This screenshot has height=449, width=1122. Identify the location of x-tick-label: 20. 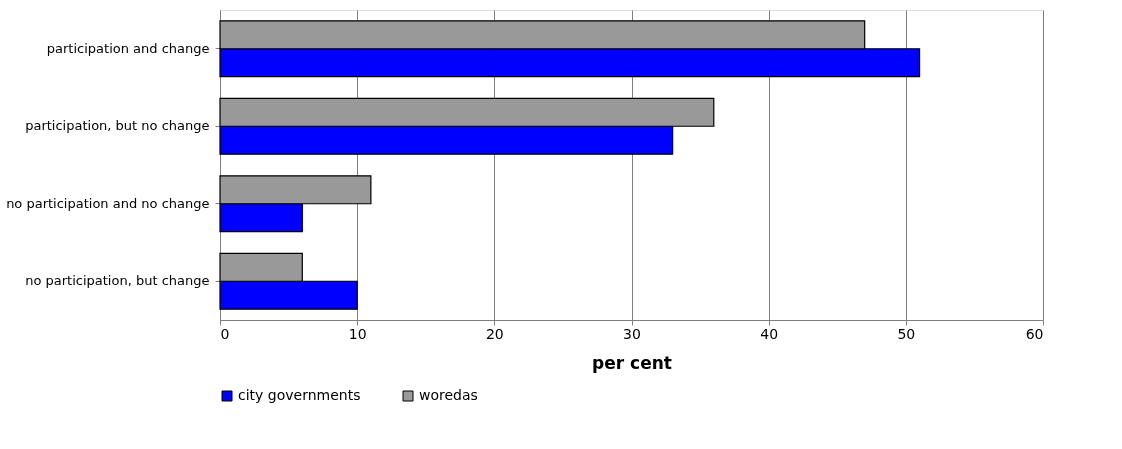
(494, 333).